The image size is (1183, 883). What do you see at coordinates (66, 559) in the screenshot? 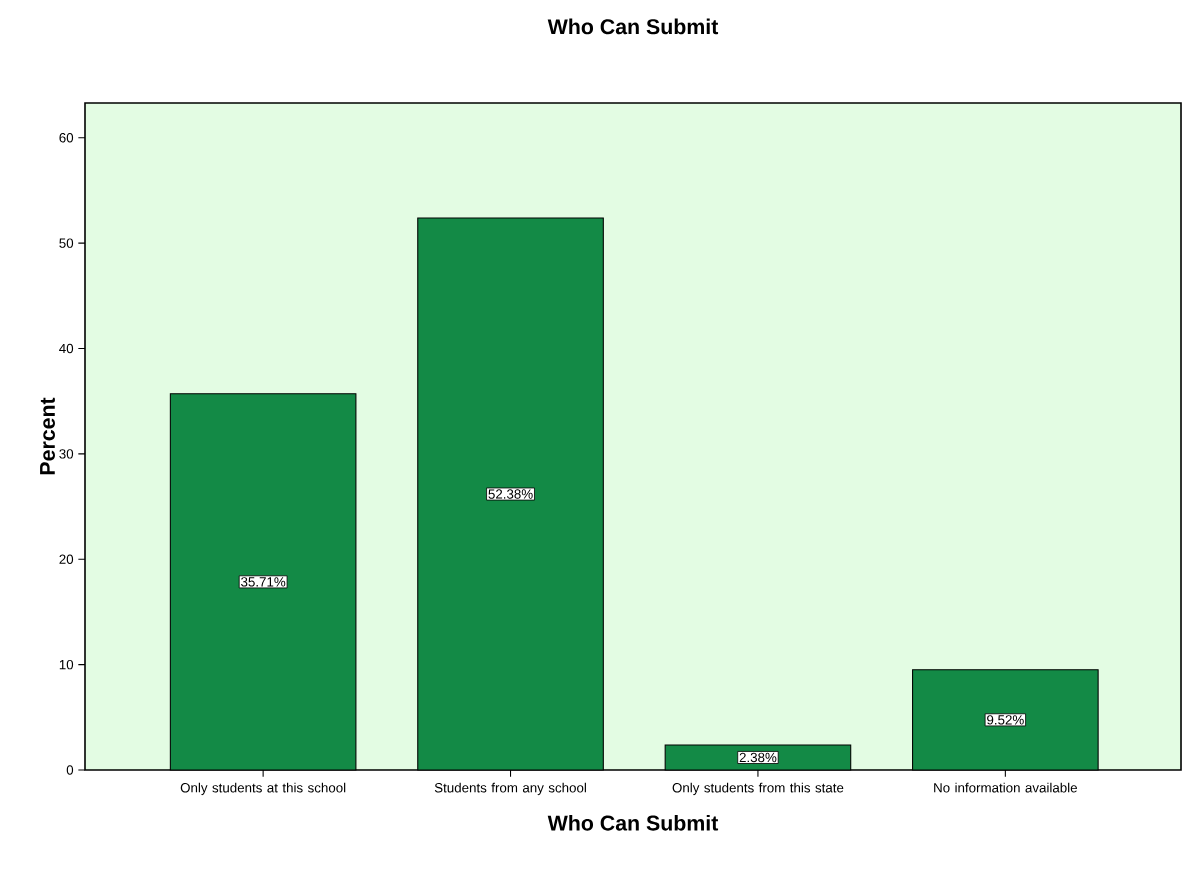
I see `y-tick-label: 20` at bounding box center [66, 559].